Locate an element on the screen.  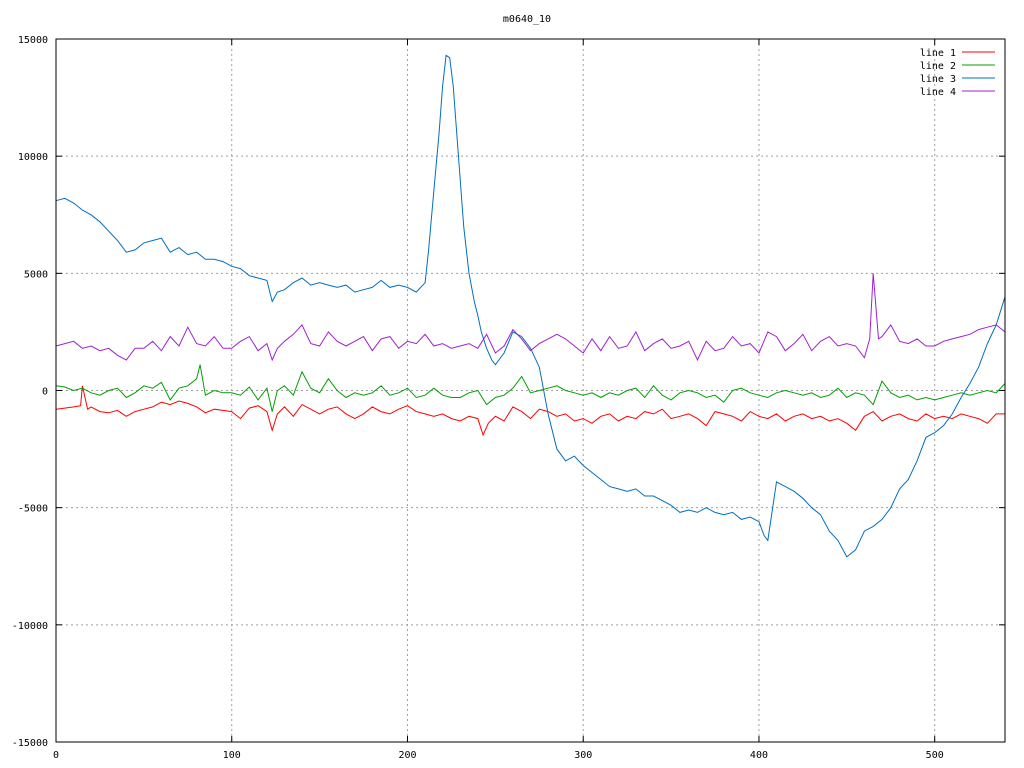
y-tick-label: 10000 is located at coordinates (33, 157).